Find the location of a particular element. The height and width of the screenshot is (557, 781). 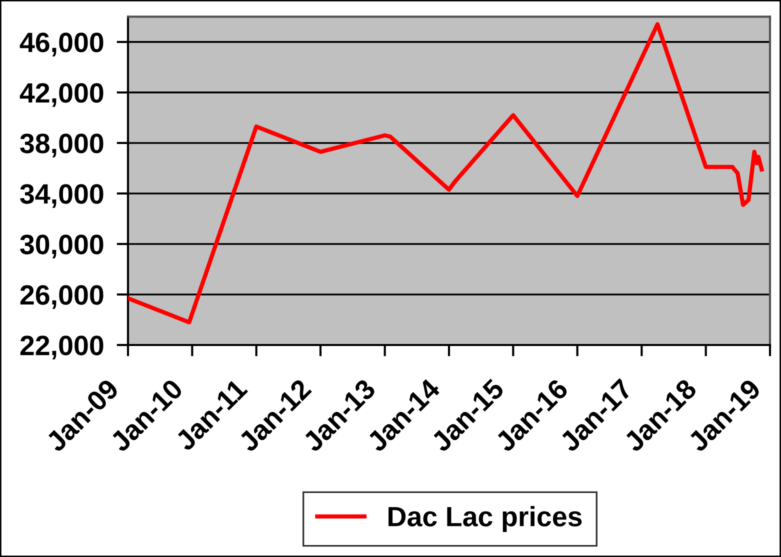

legend-label: Dac Lac prices is located at coordinates (485, 519).